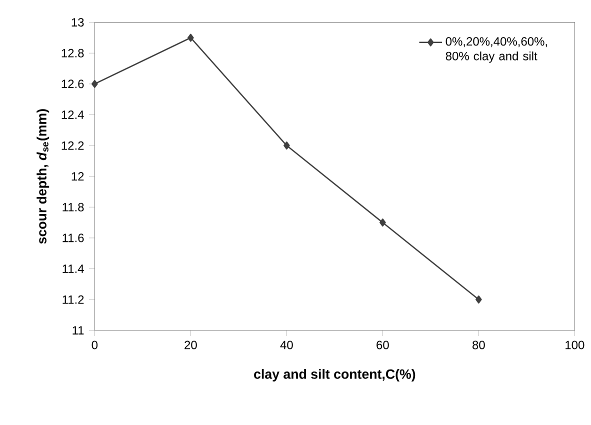 The image size is (591, 425). What do you see at coordinates (575, 345) in the screenshot?
I see `x-tick-label: 100` at bounding box center [575, 345].